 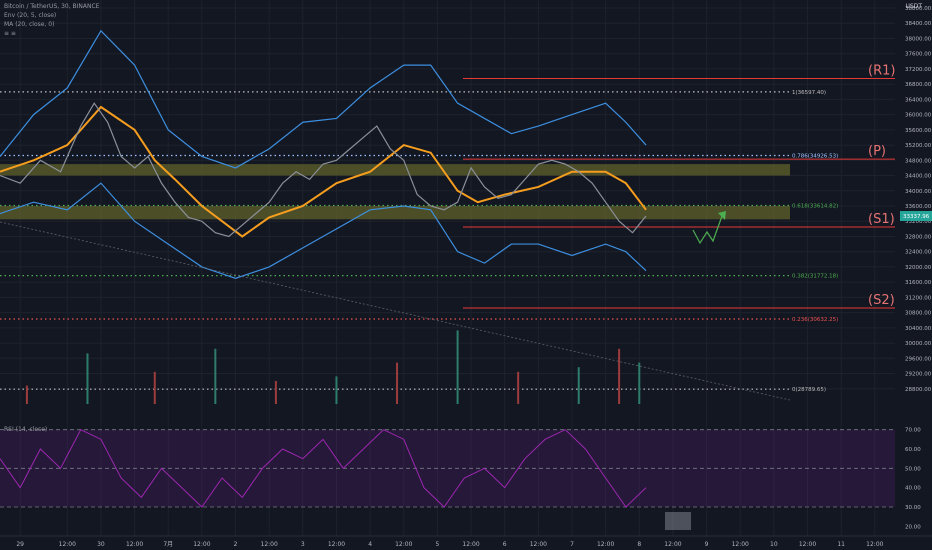 What do you see at coordinates (918, 177) in the screenshot?
I see `price-tick-14: 34400.00` at bounding box center [918, 177].